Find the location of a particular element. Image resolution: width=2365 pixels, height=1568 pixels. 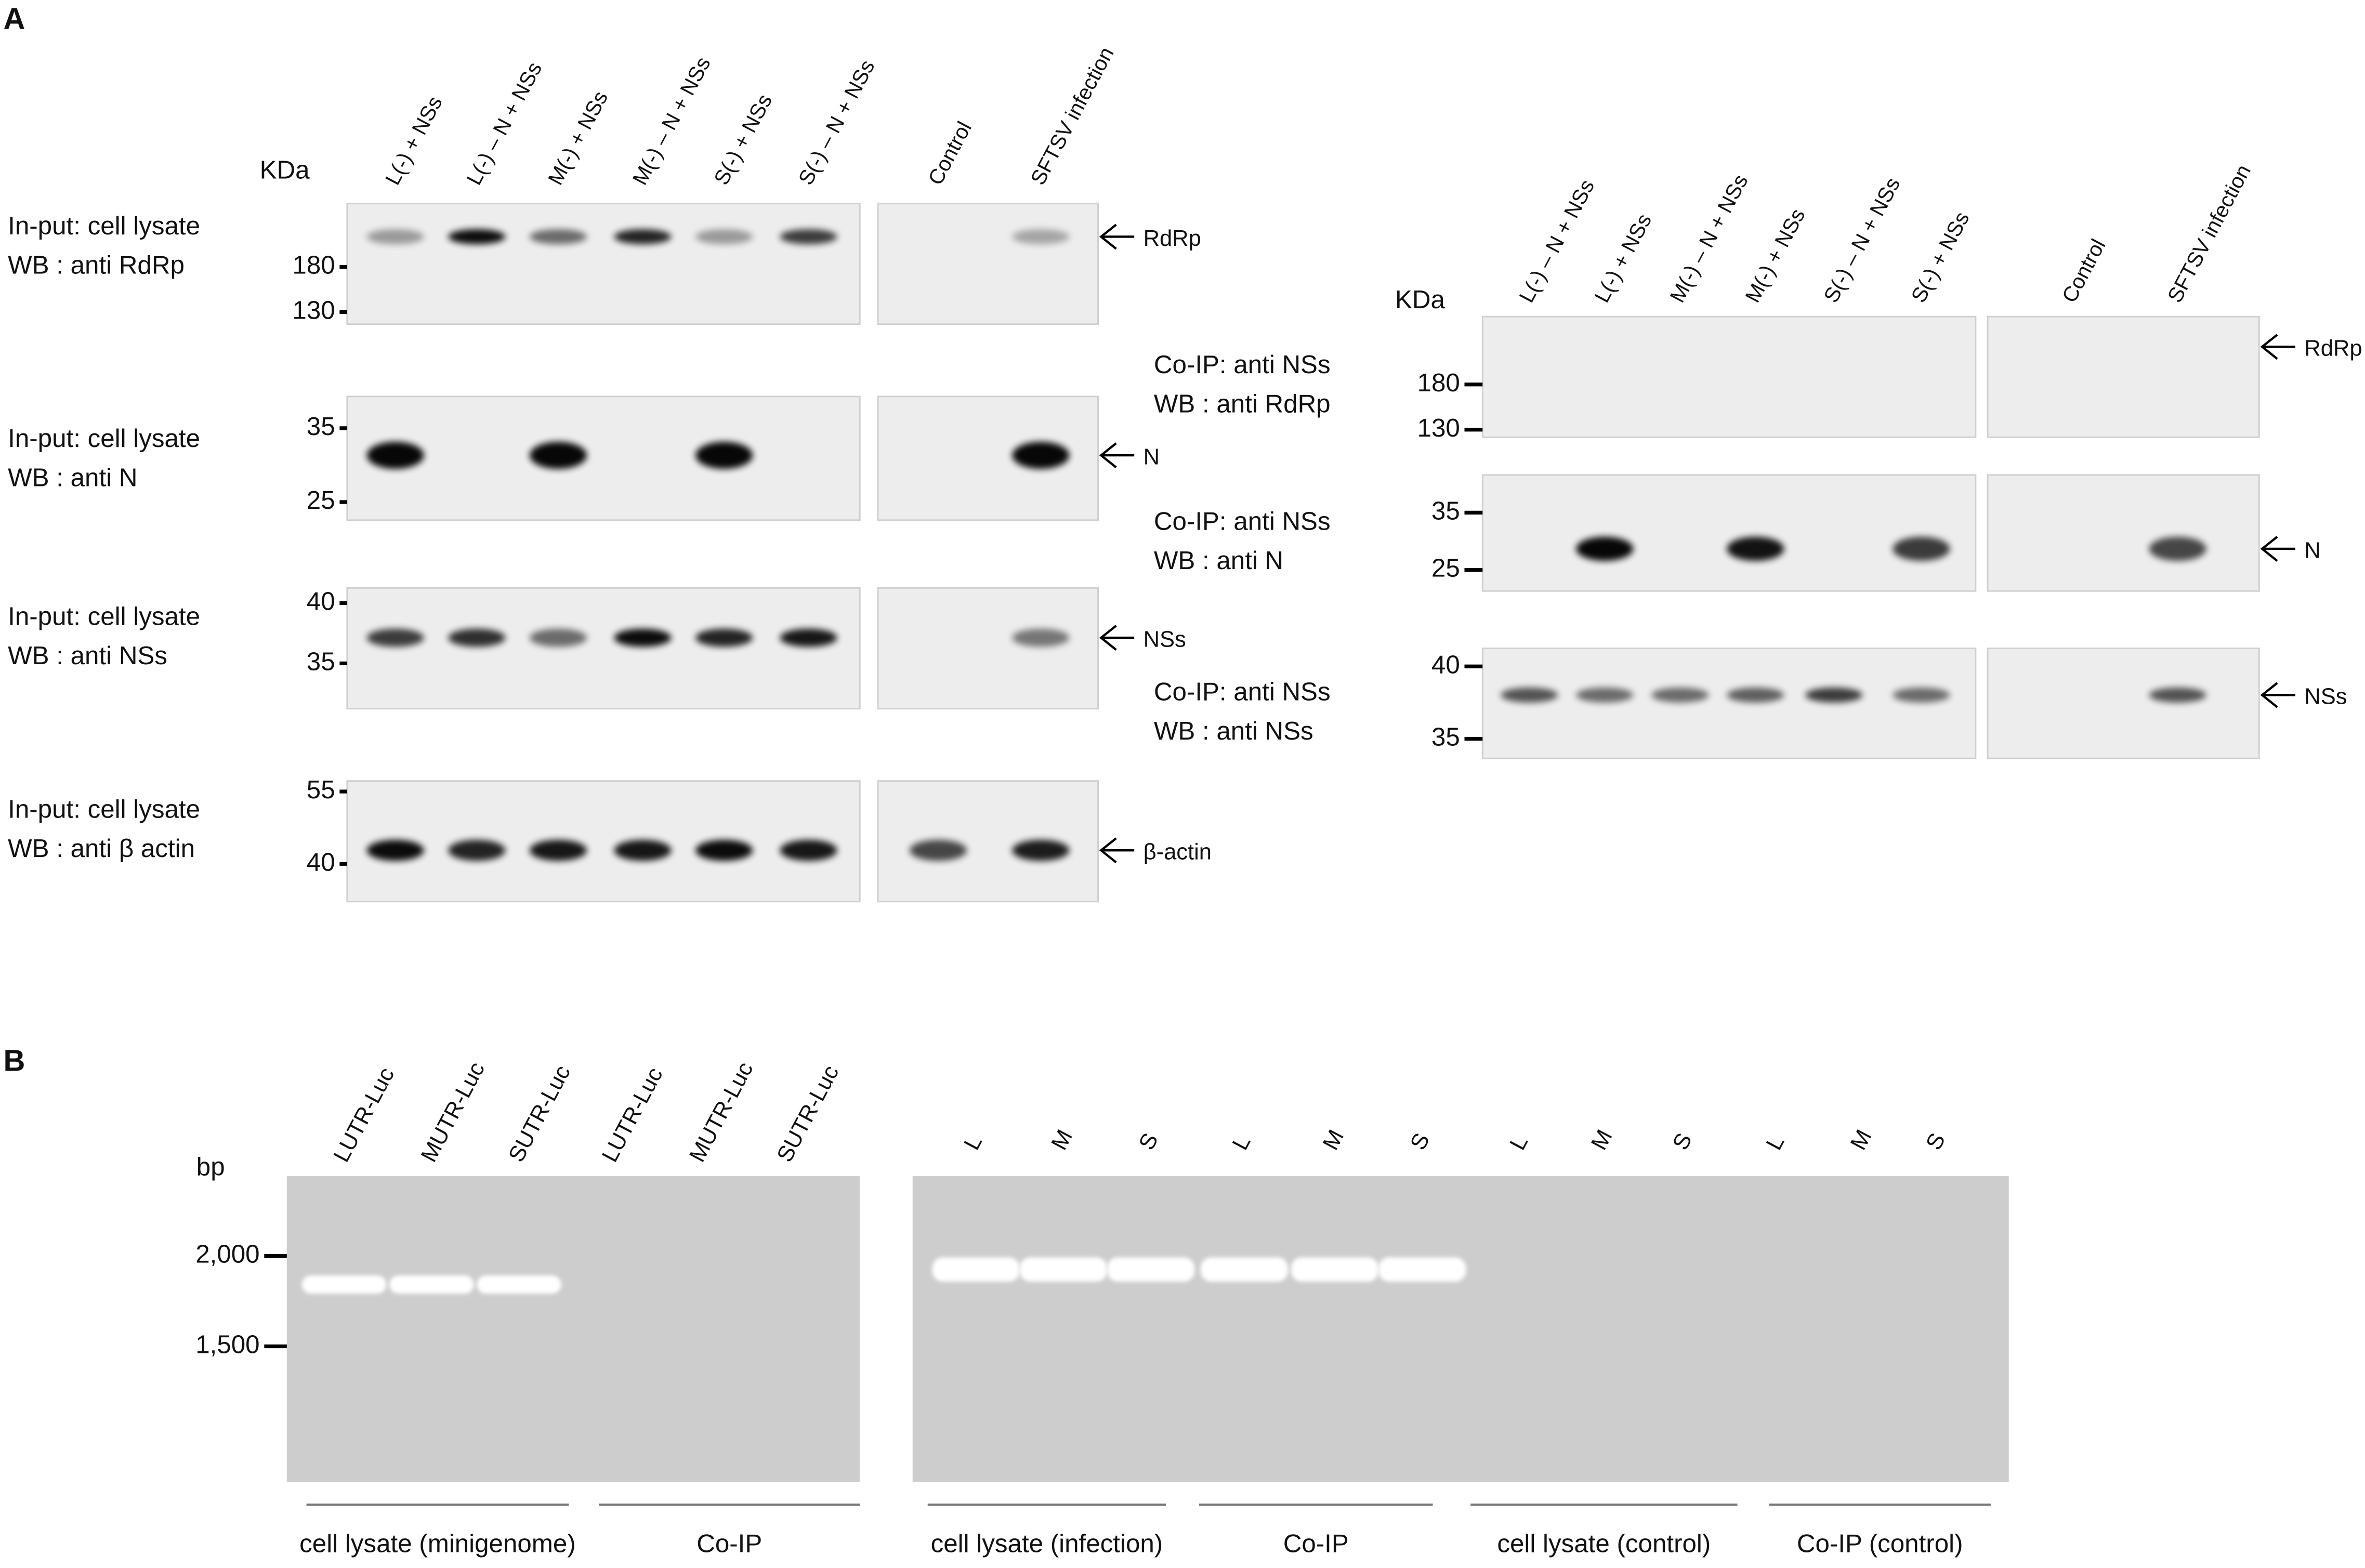

lane-label: L(-) – N + NSs is located at coordinates (504, 123).